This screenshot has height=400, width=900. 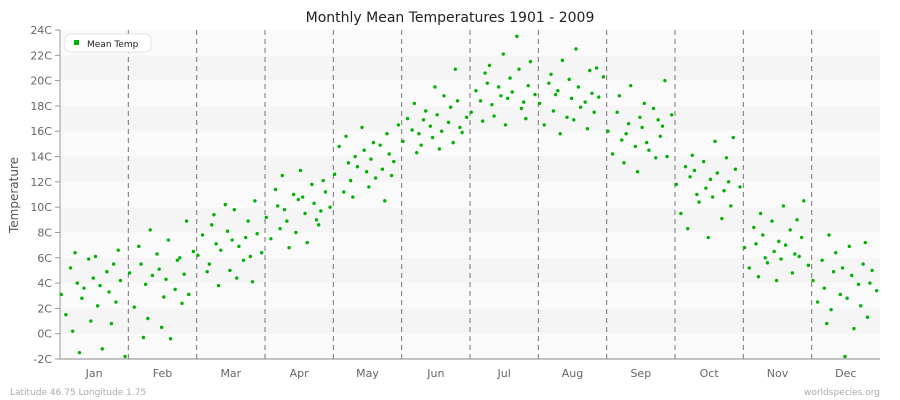 What do you see at coordinates (41, 207) in the screenshot?
I see `y-tick-label: 10C` at bounding box center [41, 207].